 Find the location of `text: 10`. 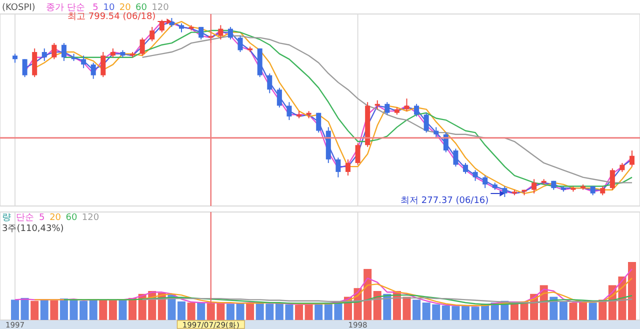

text: 10 is located at coordinates (109, 8).